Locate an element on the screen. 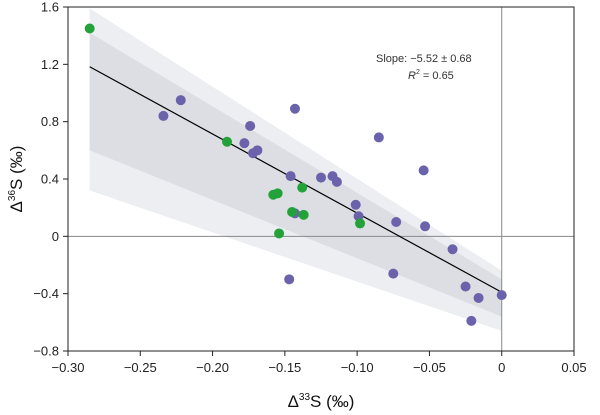  x-tick-label: −0.20 is located at coordinates (212, 367).